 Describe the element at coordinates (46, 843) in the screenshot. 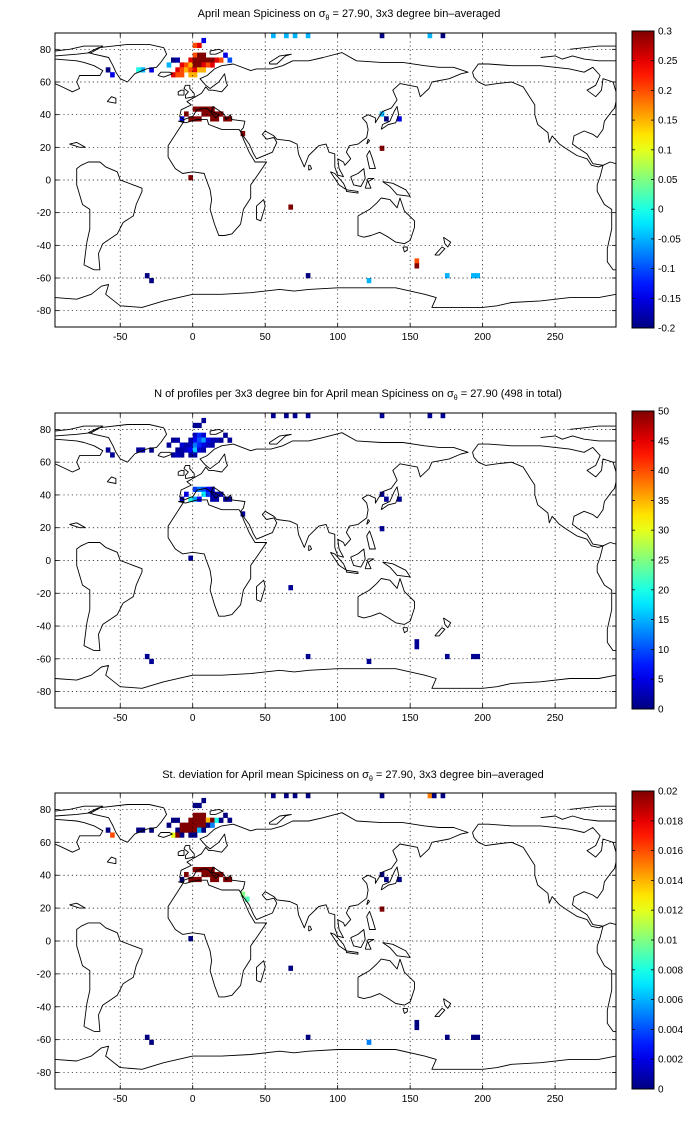

I see `y-tick-label: 60` at that location.